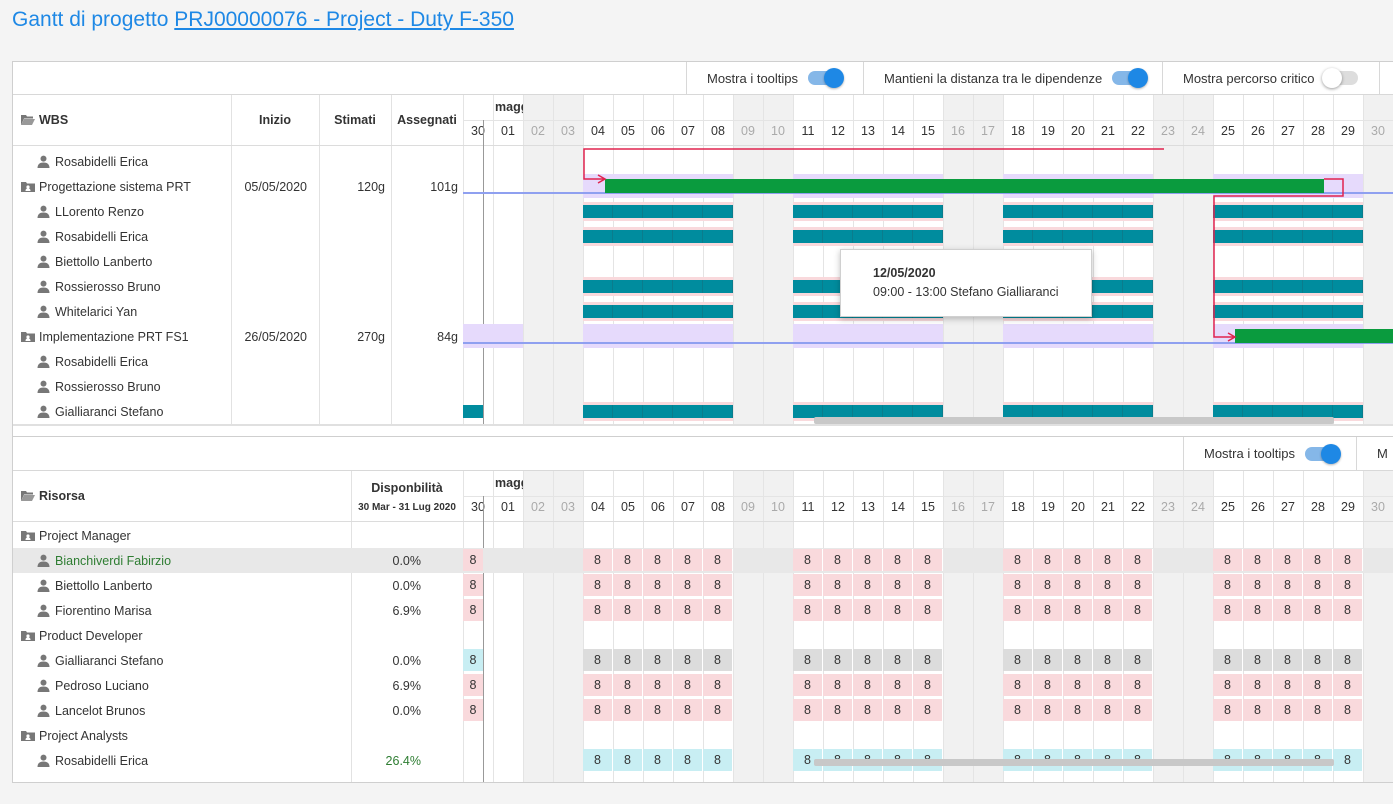 The image size is (1393, 804). What do you see at coordinates (238, 411) in the screenshot?
I see `wbs-resource-row: Gialliaranci Stefano` at bounding box center [238, 411].